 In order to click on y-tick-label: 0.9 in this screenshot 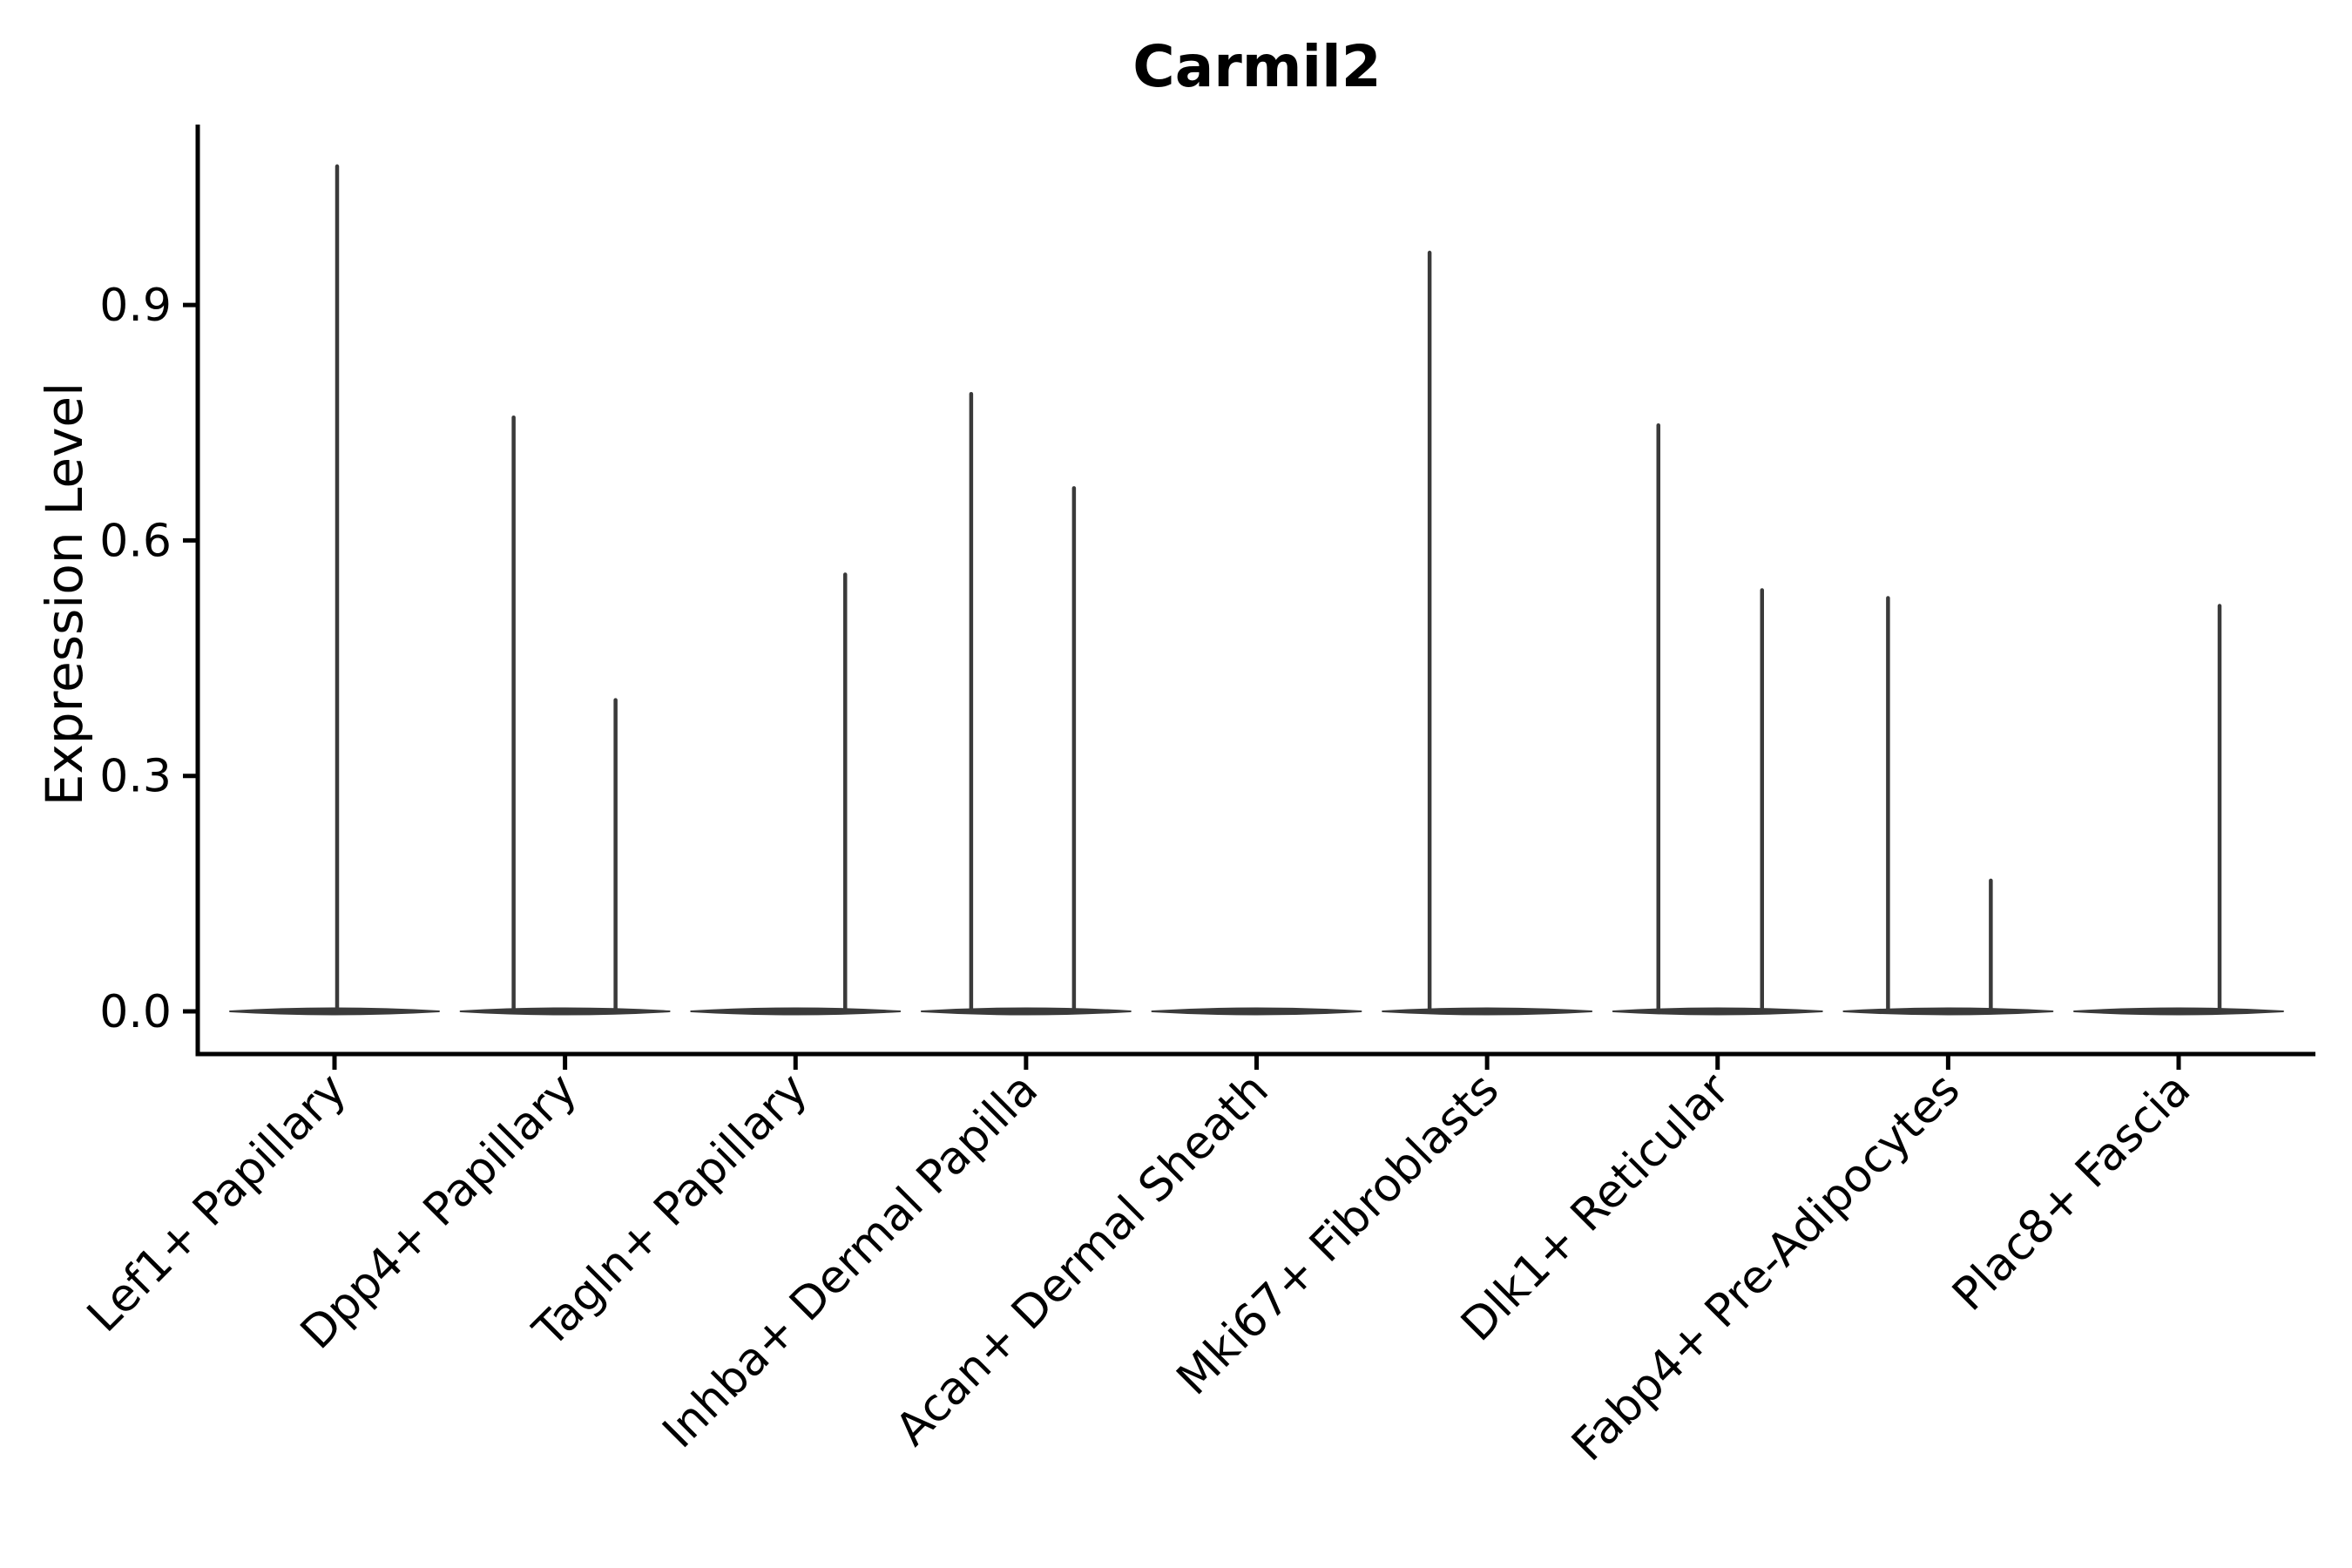, I will do `click(135, 306)`.